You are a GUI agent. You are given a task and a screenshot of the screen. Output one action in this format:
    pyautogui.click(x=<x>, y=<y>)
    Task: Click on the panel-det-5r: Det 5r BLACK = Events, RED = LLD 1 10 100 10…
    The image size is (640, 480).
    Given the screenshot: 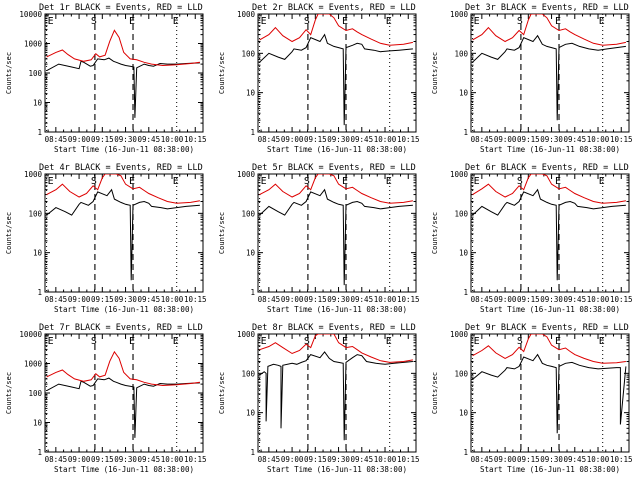 What is the action you would take?
    pyautogui.click(x=319, y=238)
    